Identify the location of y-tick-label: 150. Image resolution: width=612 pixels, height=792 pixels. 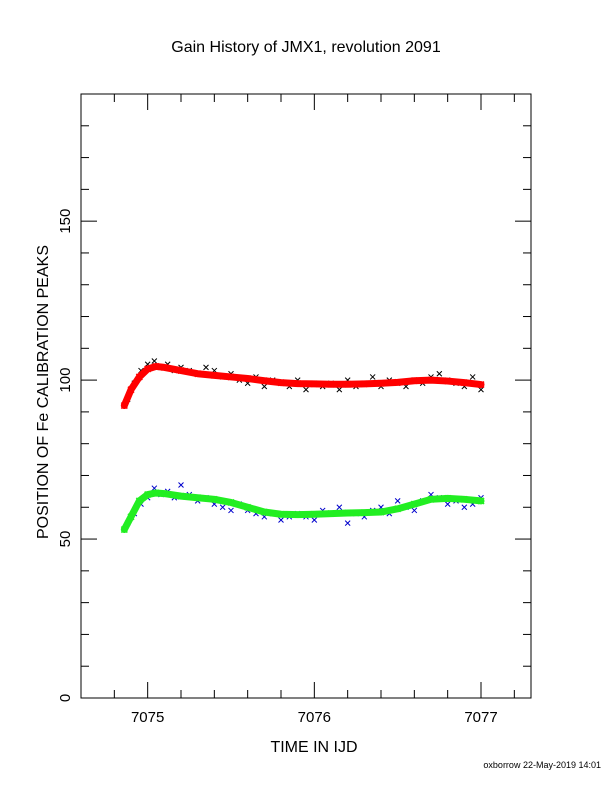
(65, 221).